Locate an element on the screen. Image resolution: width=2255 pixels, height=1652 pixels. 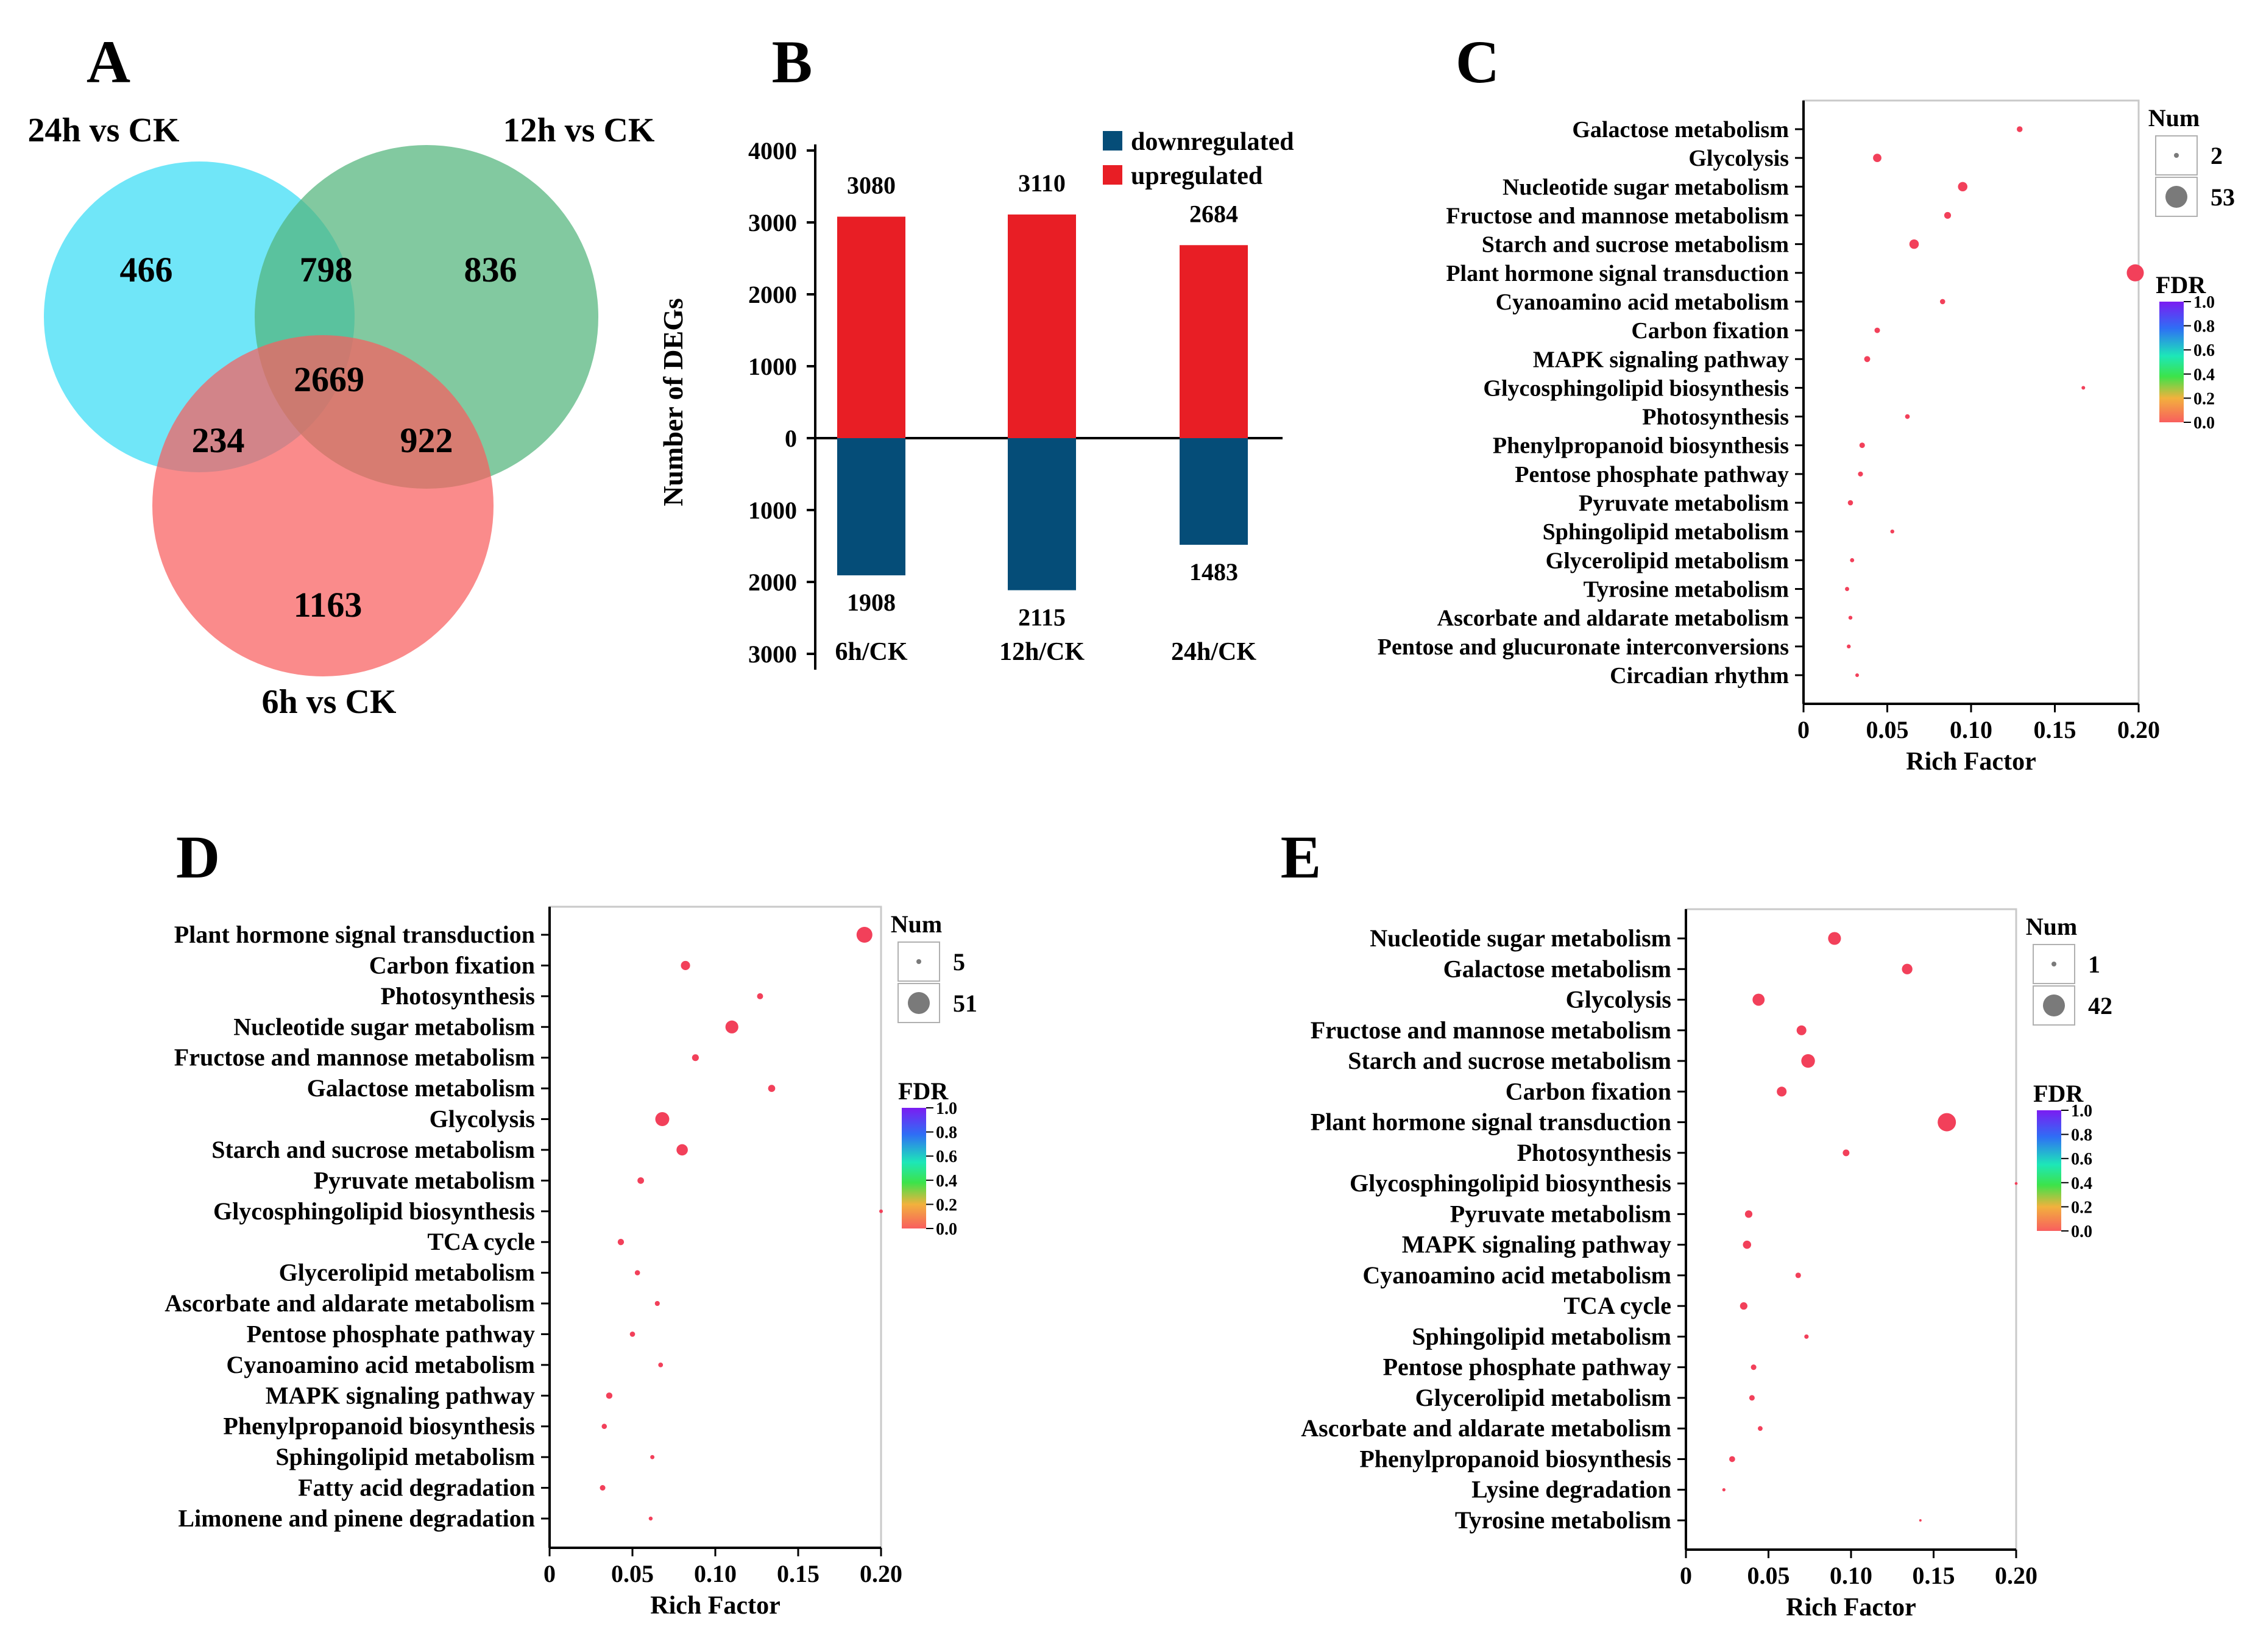
D-pathway-label: Carbon fixation is located at coordinates (452, 965).